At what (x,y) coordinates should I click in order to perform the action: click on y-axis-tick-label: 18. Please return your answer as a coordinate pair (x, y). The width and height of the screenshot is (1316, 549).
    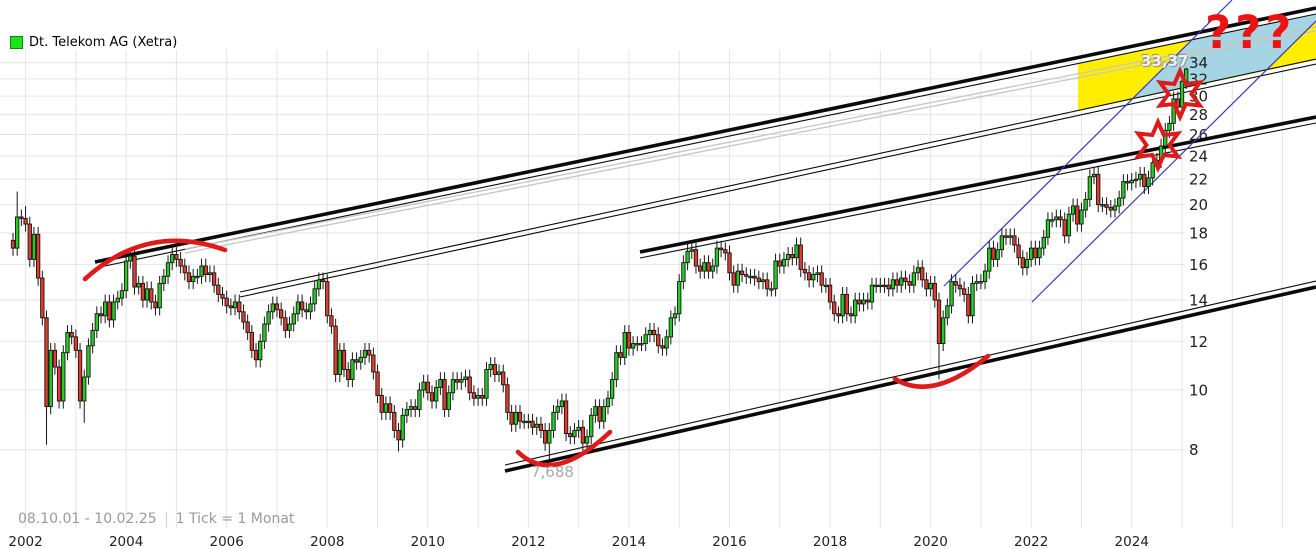
    Looking at the image, I should click on (1198, 233).